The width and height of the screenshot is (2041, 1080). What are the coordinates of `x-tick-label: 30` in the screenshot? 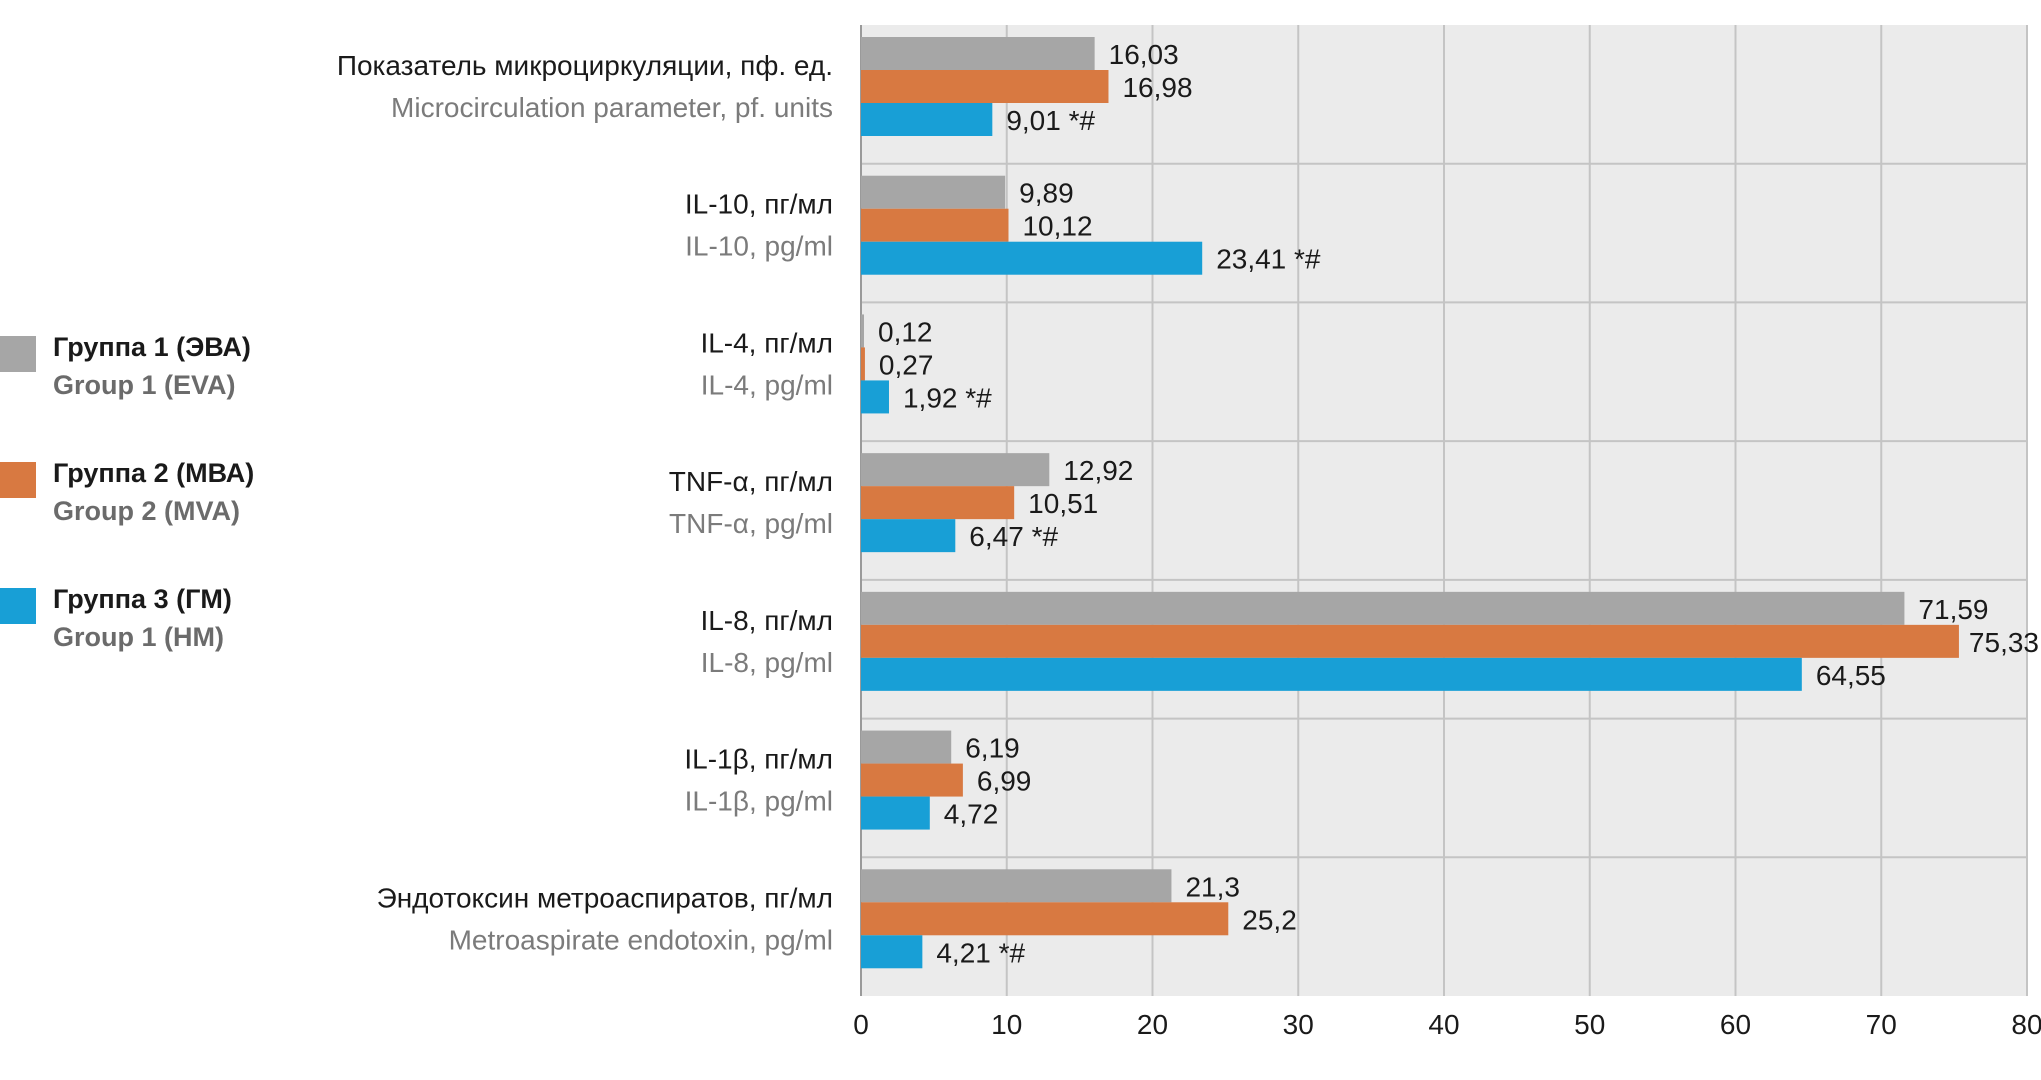 It's located at (1298, 1024).